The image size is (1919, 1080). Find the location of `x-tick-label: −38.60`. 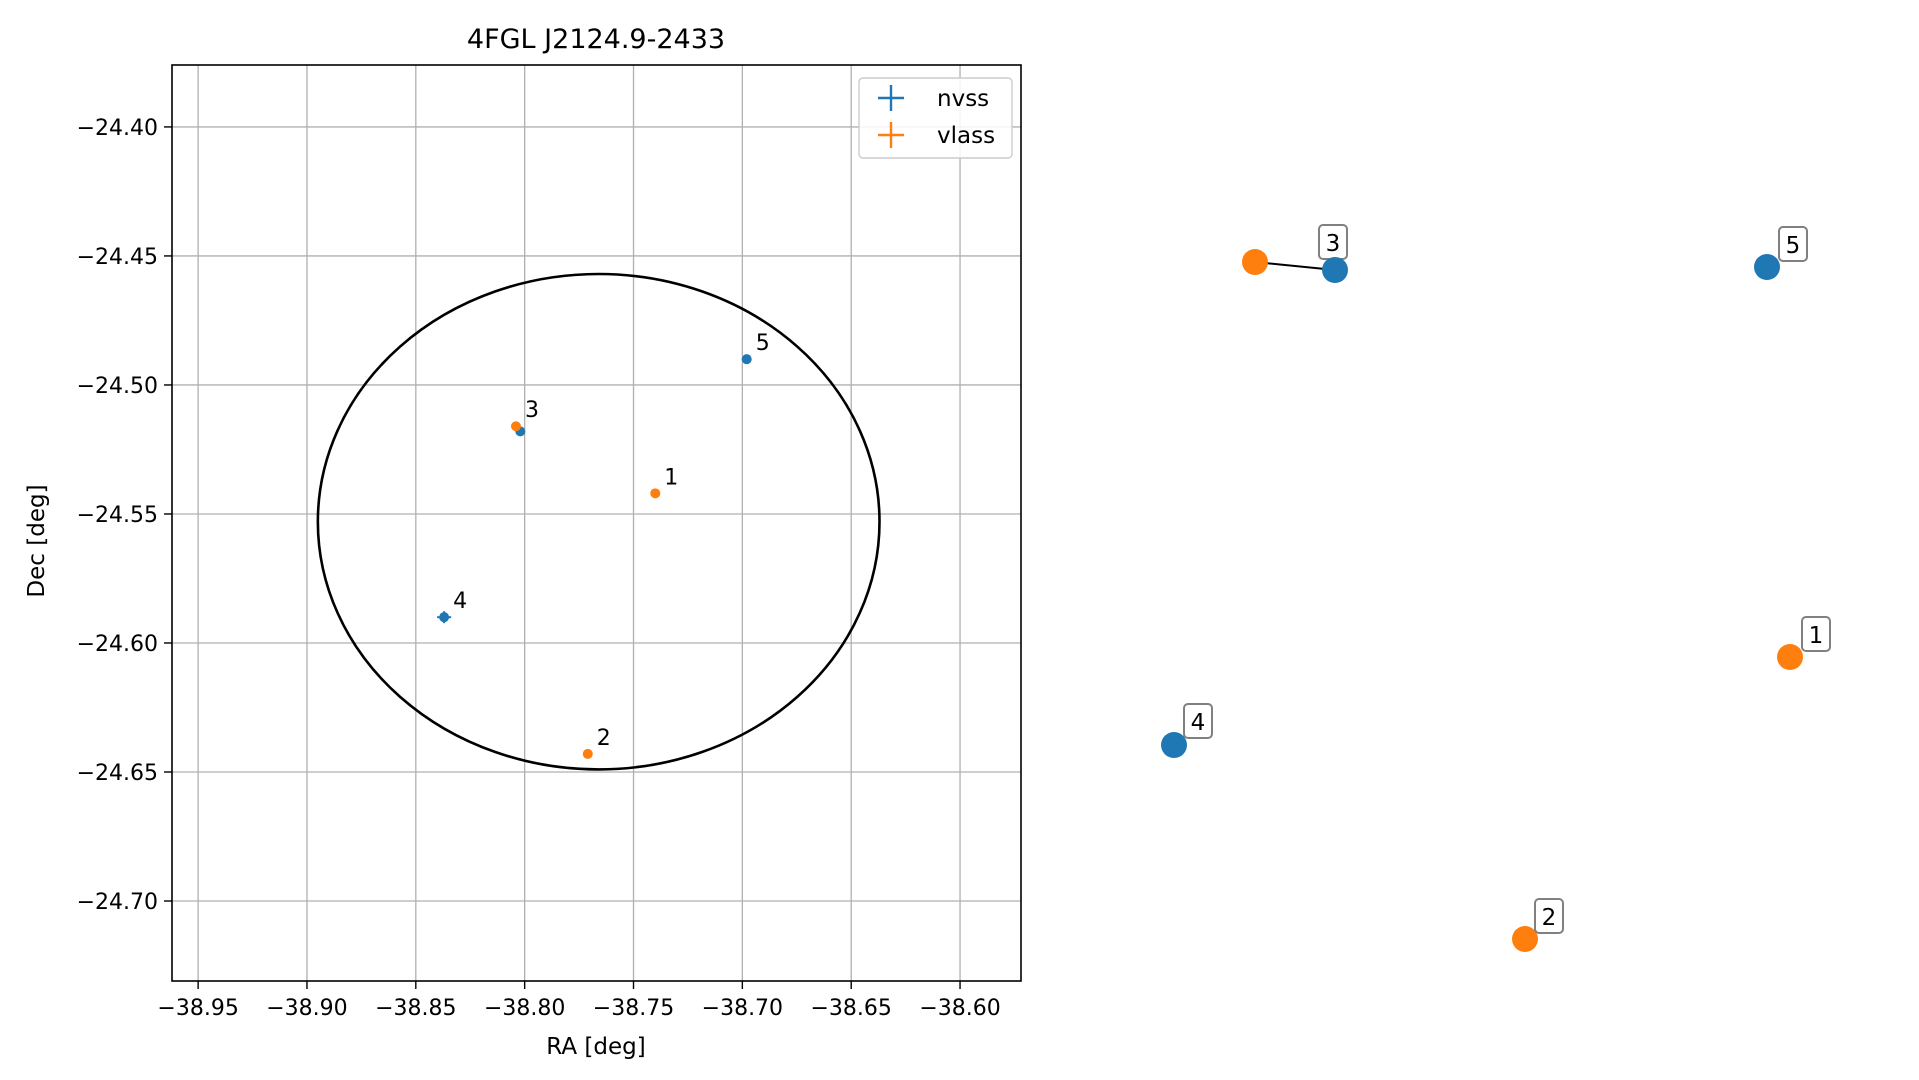

x-tick-label: −38.60 is located at coordinates (959, 1008).